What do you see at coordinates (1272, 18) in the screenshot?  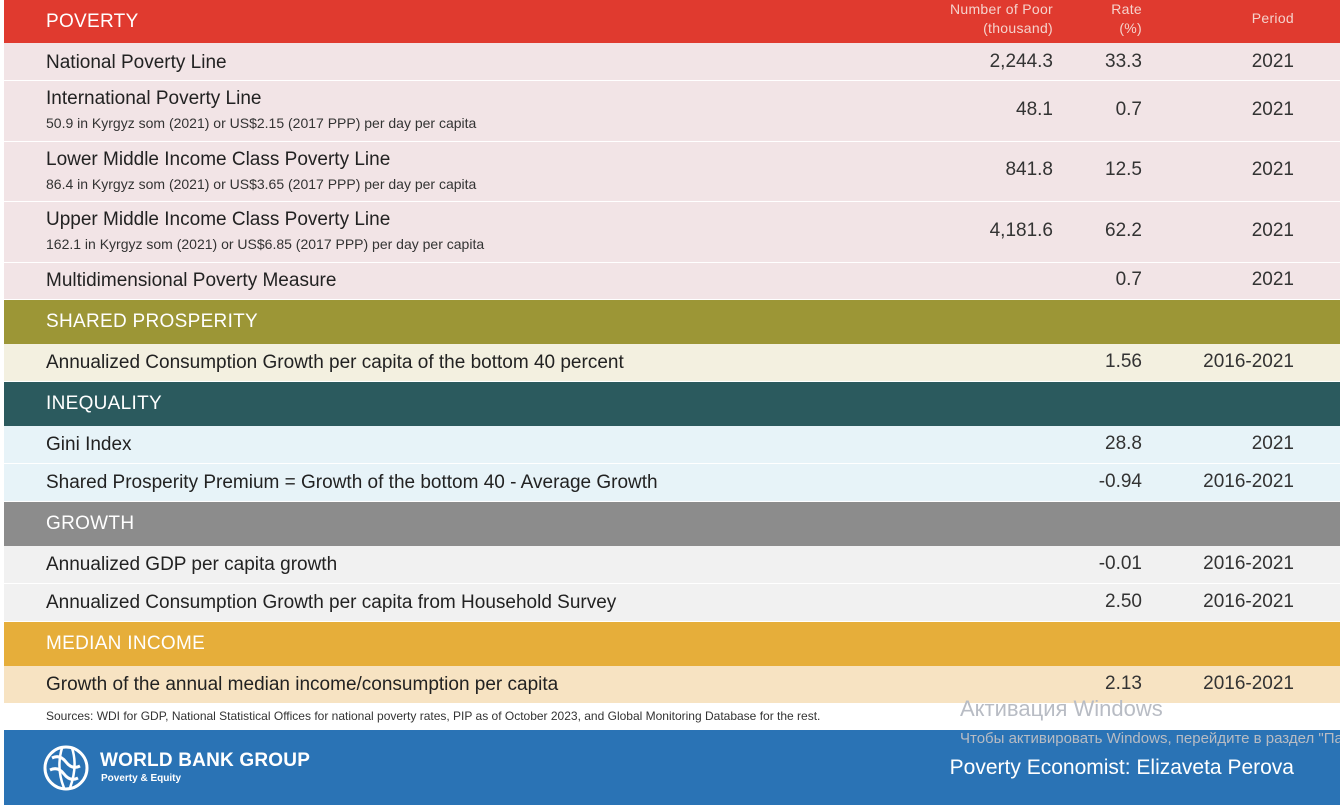 I see `period-column-header: Period` at bounding box center [1272, 18].